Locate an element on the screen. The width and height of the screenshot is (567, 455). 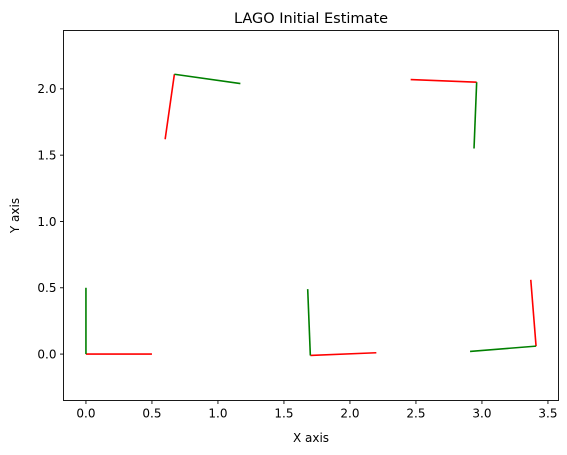
x-tick-label: 3.0 is located at coordinates (481, 414).